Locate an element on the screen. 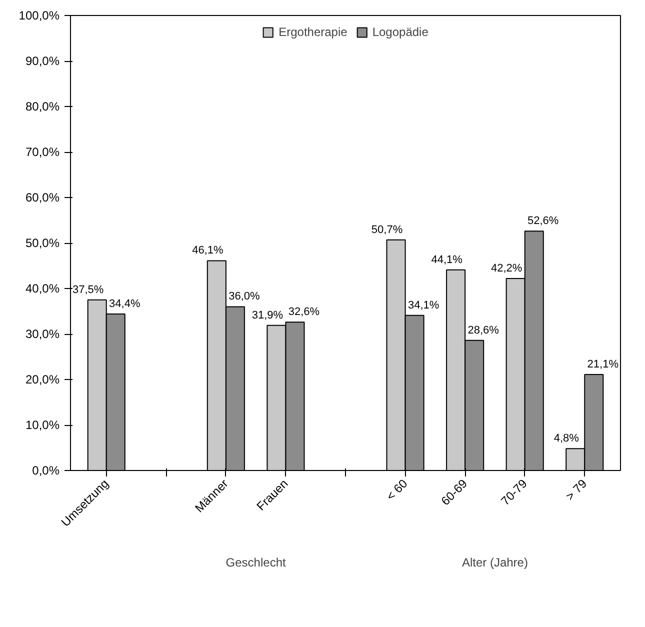 Image resolution: width=645 pixels, height=627 pixels. y-tick-label: 100,0% is located at coordinates (39, 15).